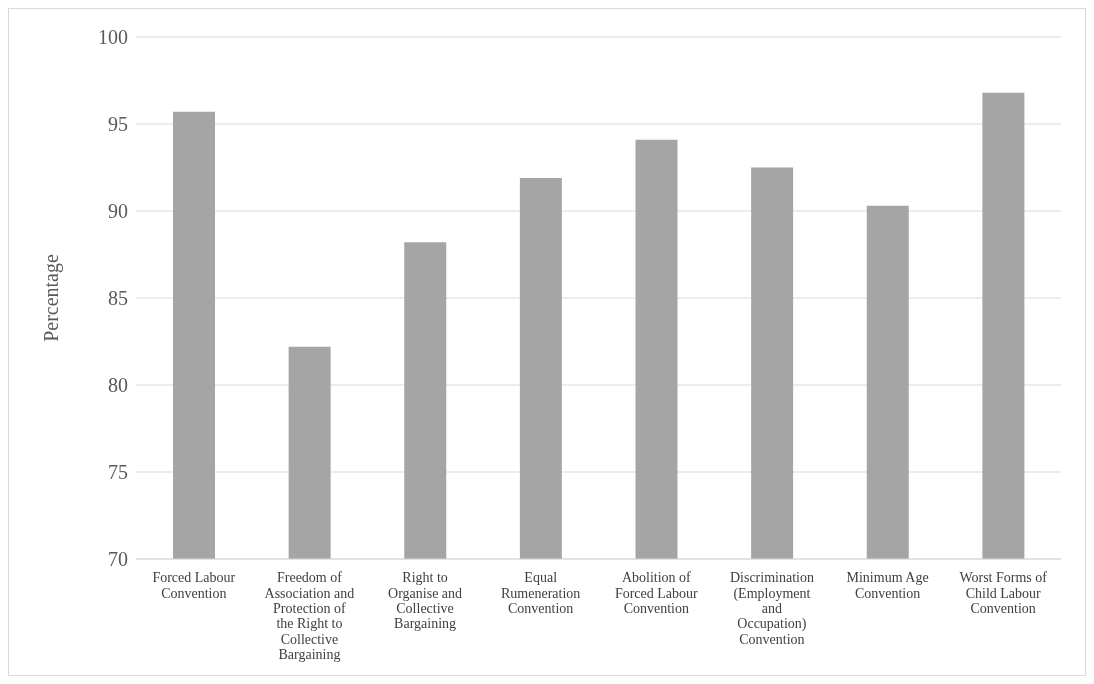 This screenshot has height=684, width=1094. I want to click on x-tick-label: Right to Organise and Collective Bargaining, so click(425, 601).